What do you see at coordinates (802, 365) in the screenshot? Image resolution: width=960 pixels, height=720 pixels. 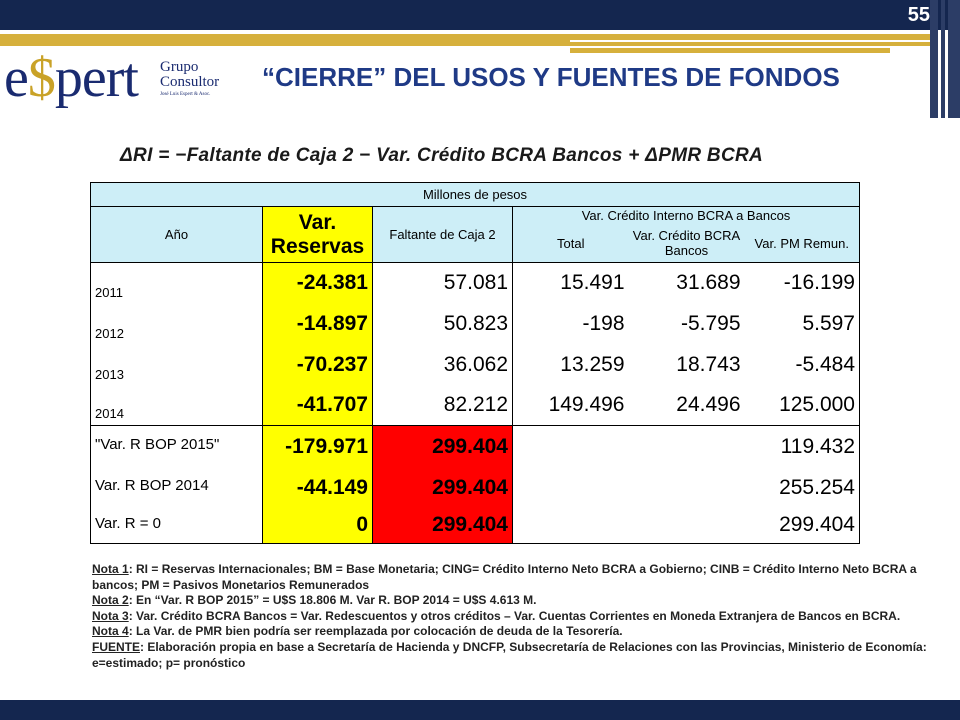 I see `cell-pm: -5.484` at bounding box center [802, 365].